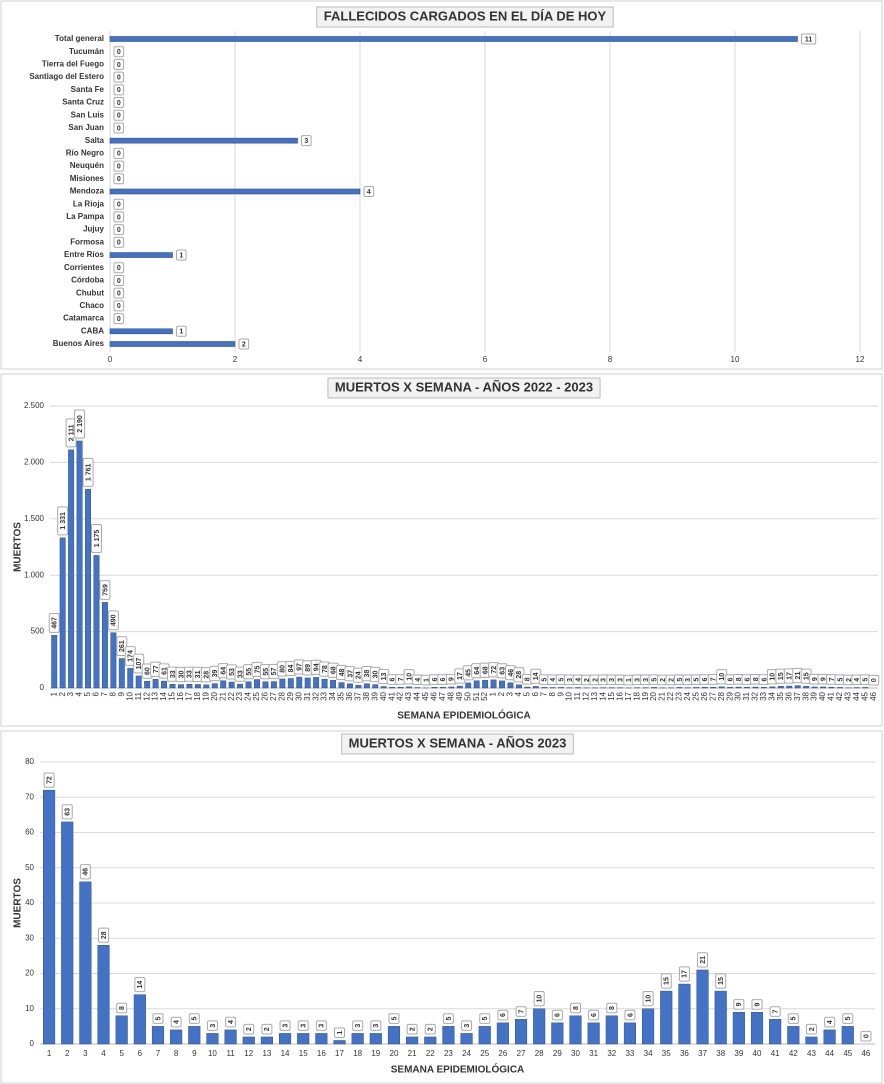  Describe the element at coordinates (501, 693) in the screenshot. I see `x-tick-label: 2` at that location.